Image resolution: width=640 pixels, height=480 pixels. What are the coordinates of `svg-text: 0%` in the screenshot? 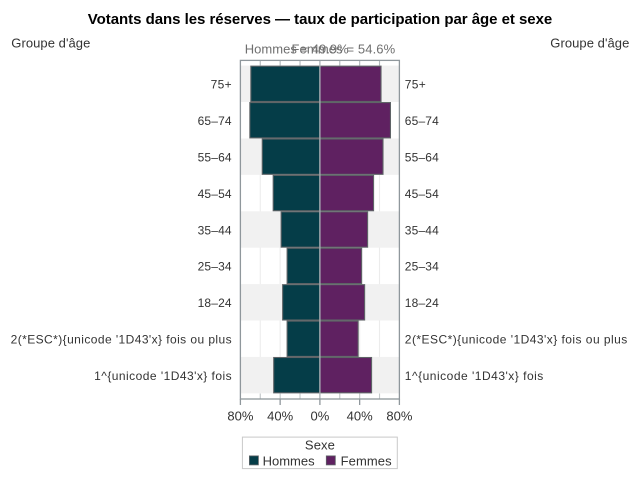 It's located at (320, 415).